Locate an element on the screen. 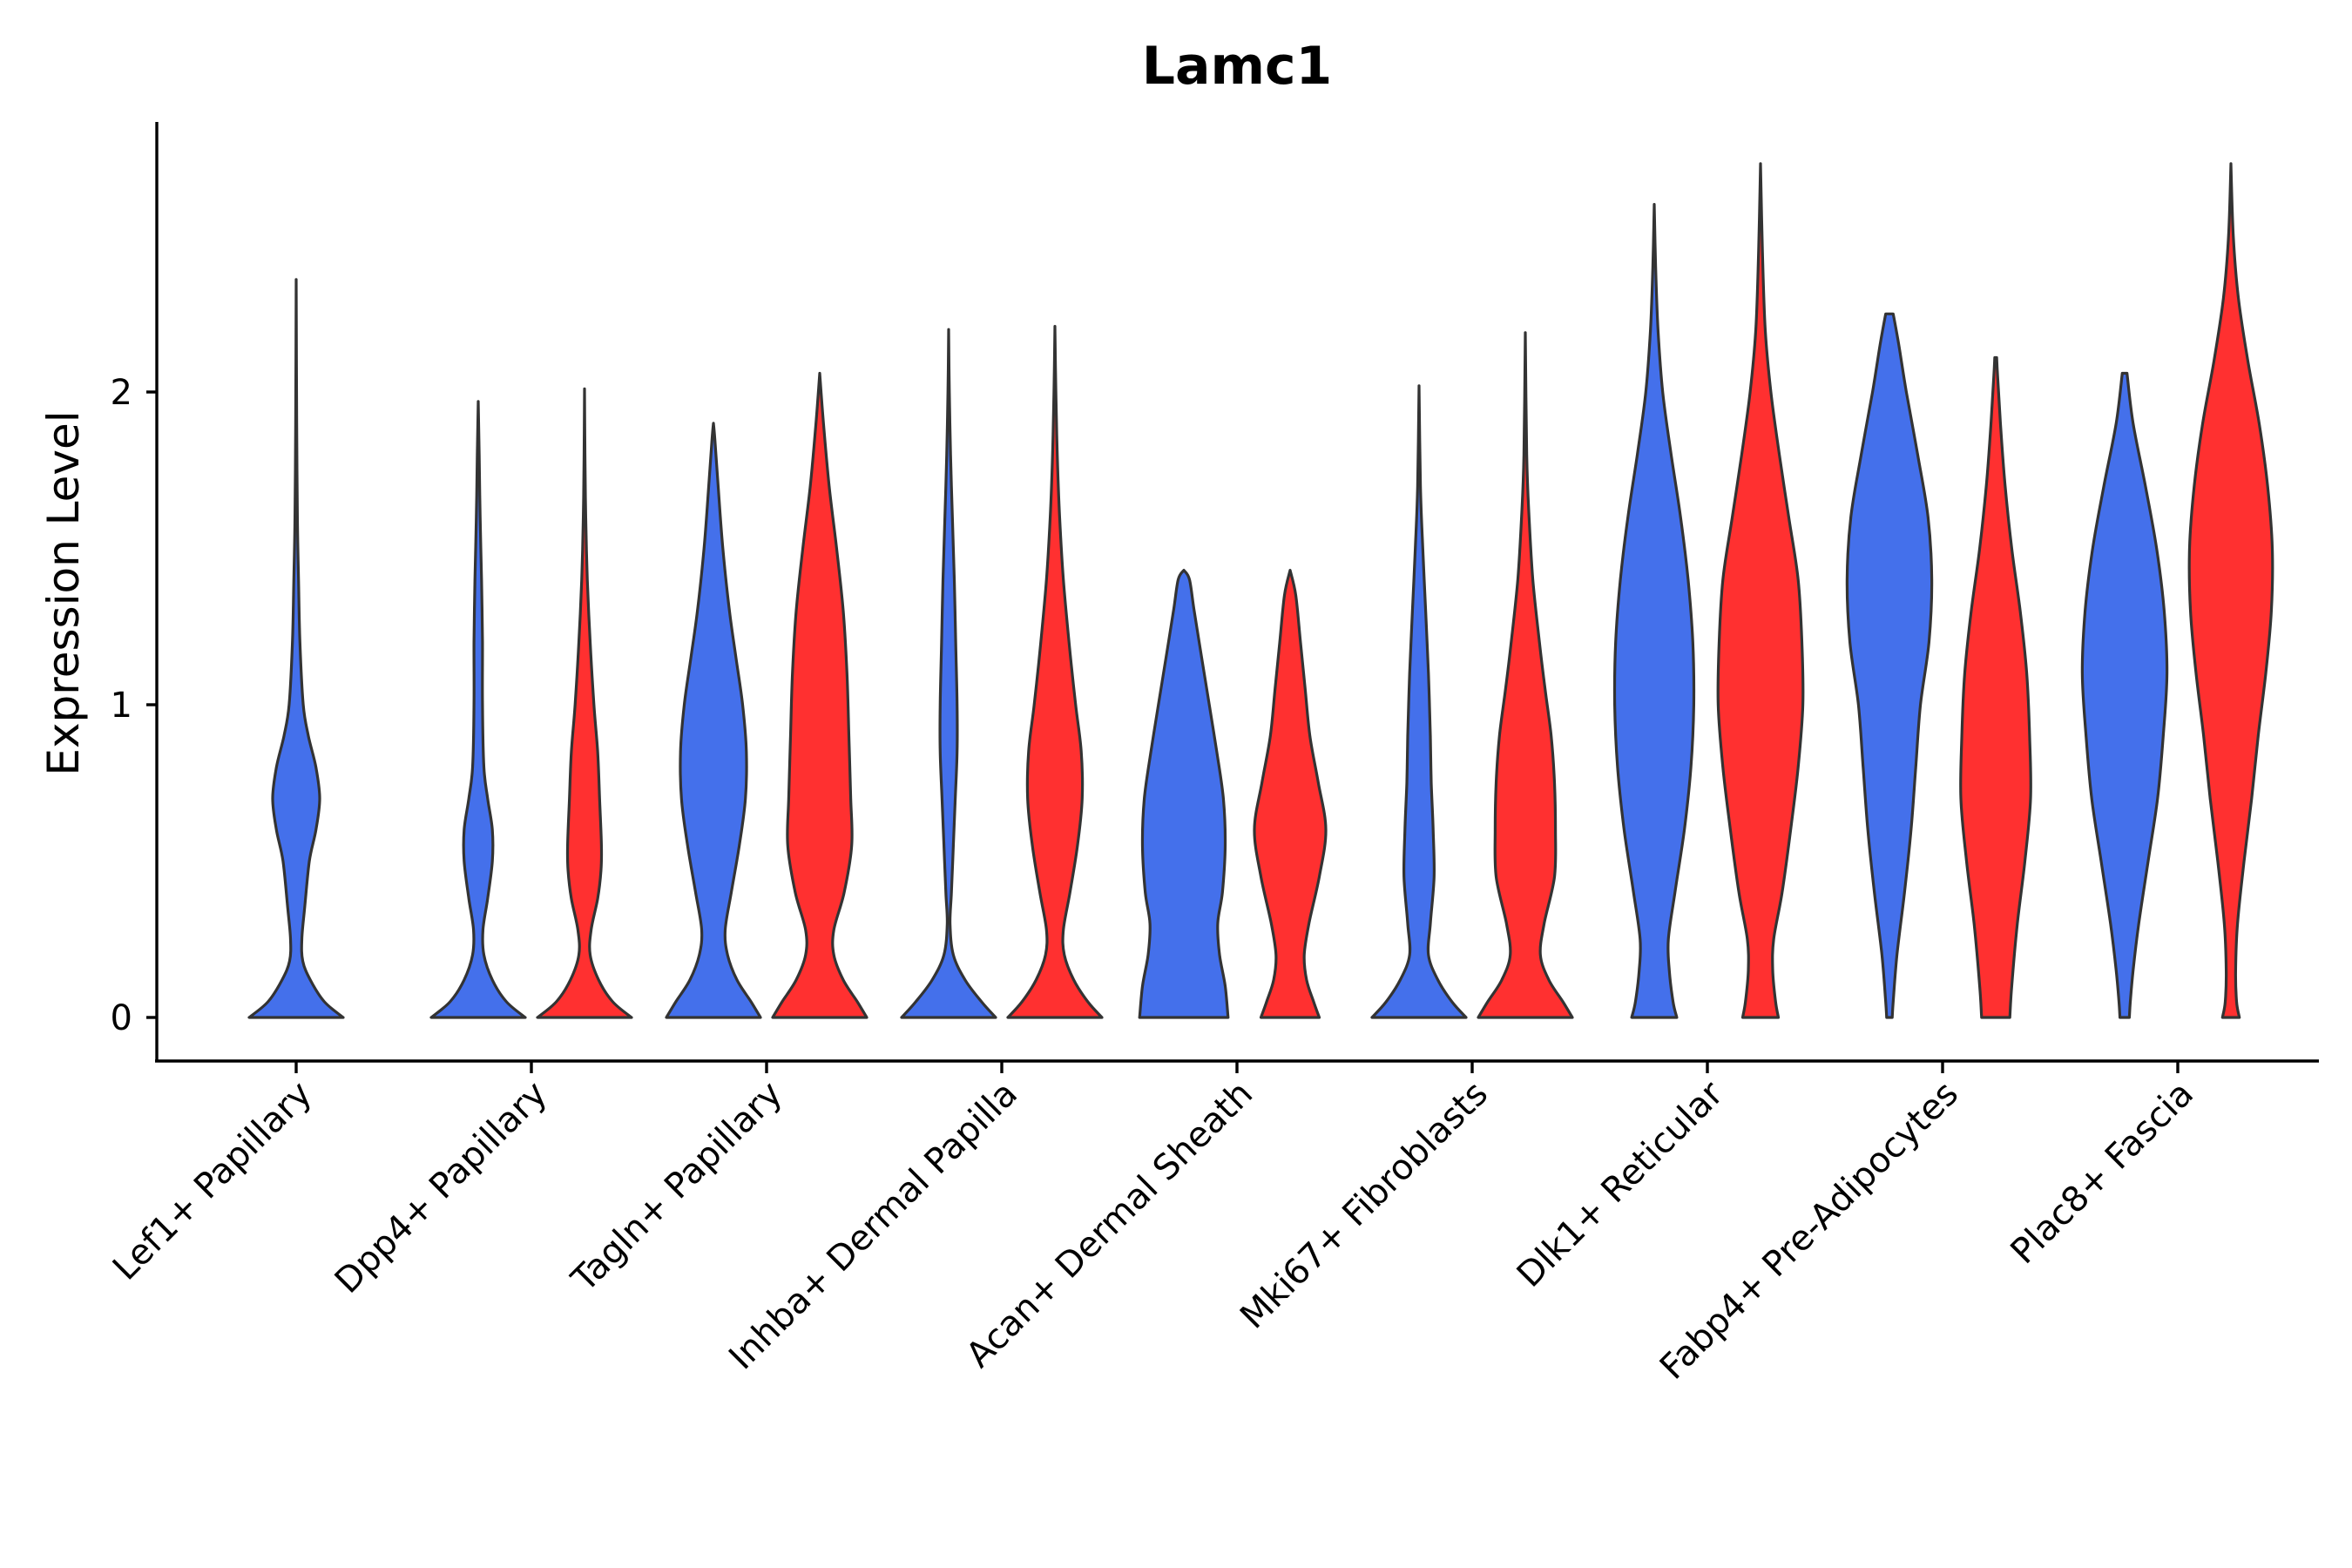 Image resolution: width=2352 pixels, height=1568 pixels. x-tick-label: Dlk1+ Reticular is located at coordinates (1621, 1184).